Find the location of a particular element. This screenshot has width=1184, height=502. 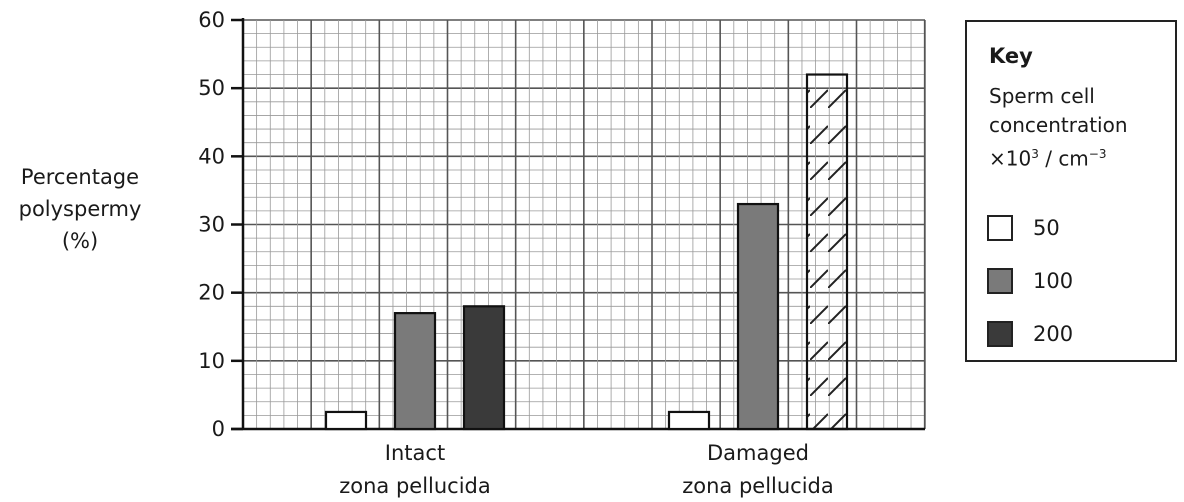

bar-50-damaged is located at coordinates (689, 420).